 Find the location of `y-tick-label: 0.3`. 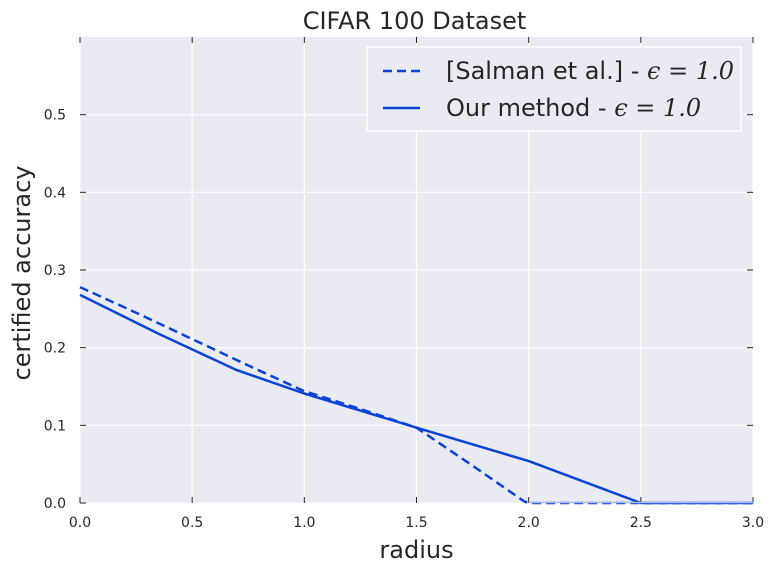

y-tick-label: 0.3 is located at coordinates (55, 271).